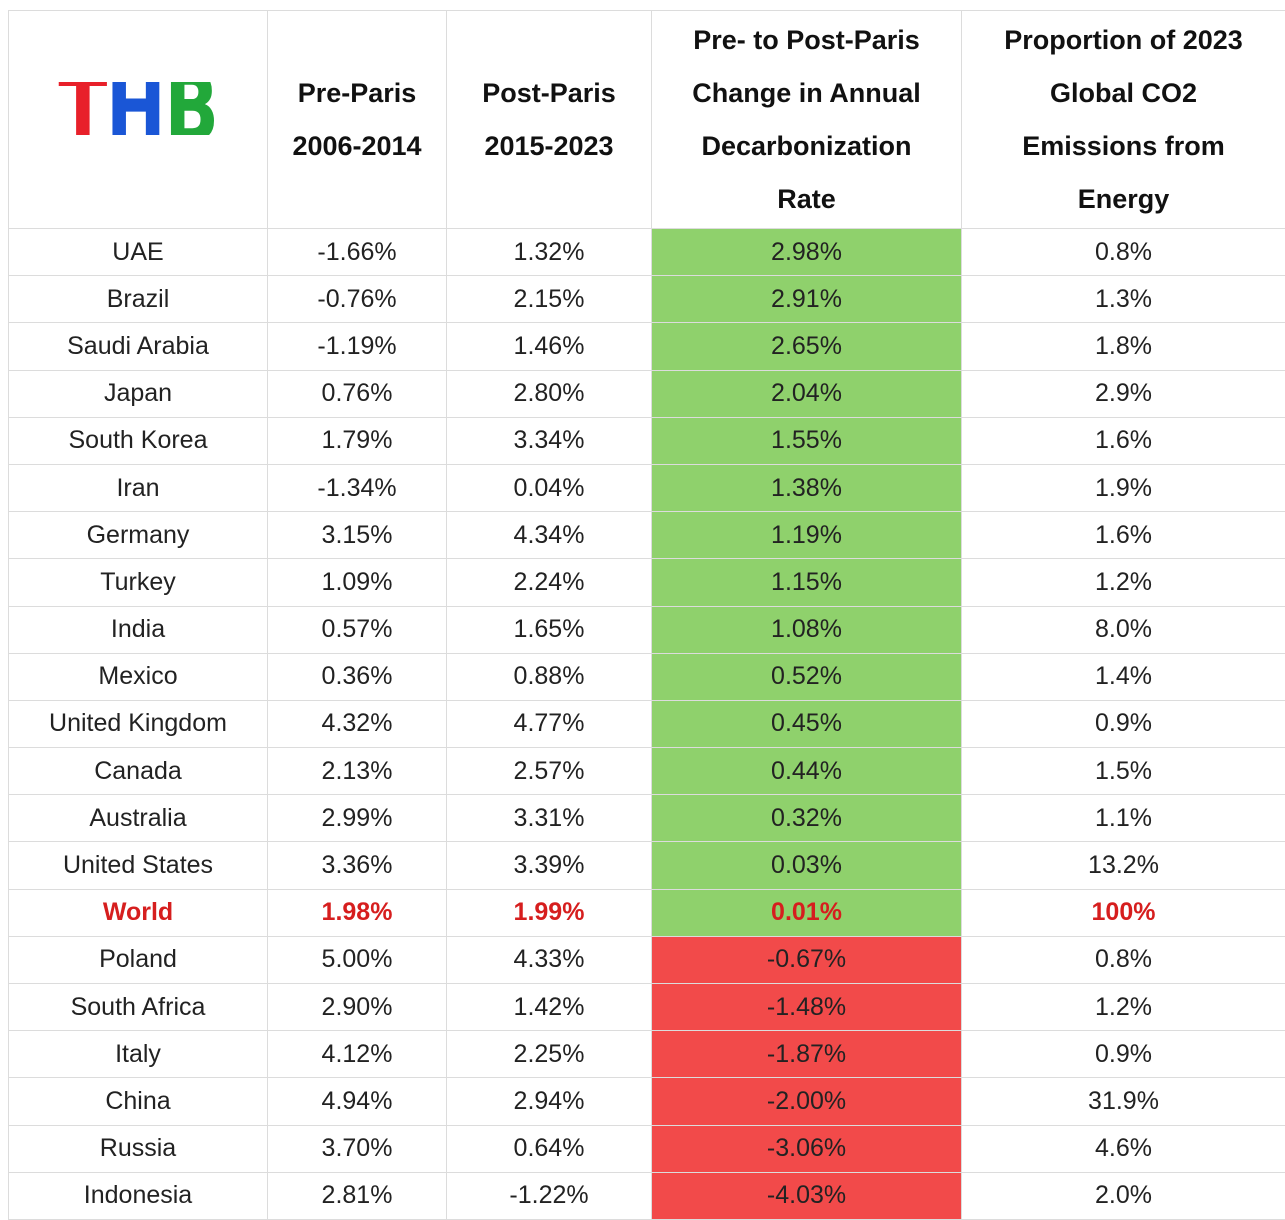  Describe the element at coordinates (357, 1101) in the screenshot. I see `value-cell: 4.94%` at that location.